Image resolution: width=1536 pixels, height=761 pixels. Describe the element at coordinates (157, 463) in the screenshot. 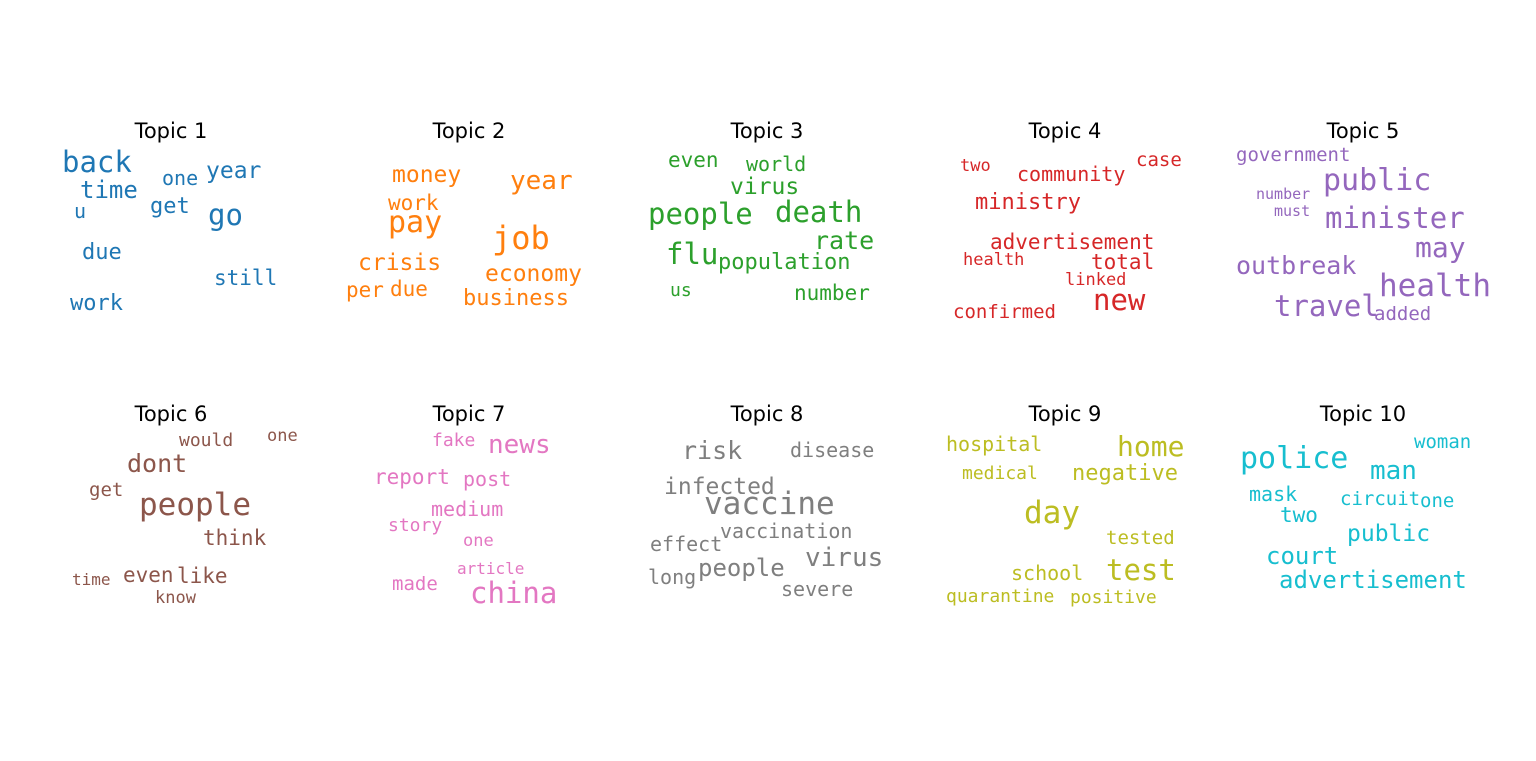

I see `topic-word: dont` at that location.